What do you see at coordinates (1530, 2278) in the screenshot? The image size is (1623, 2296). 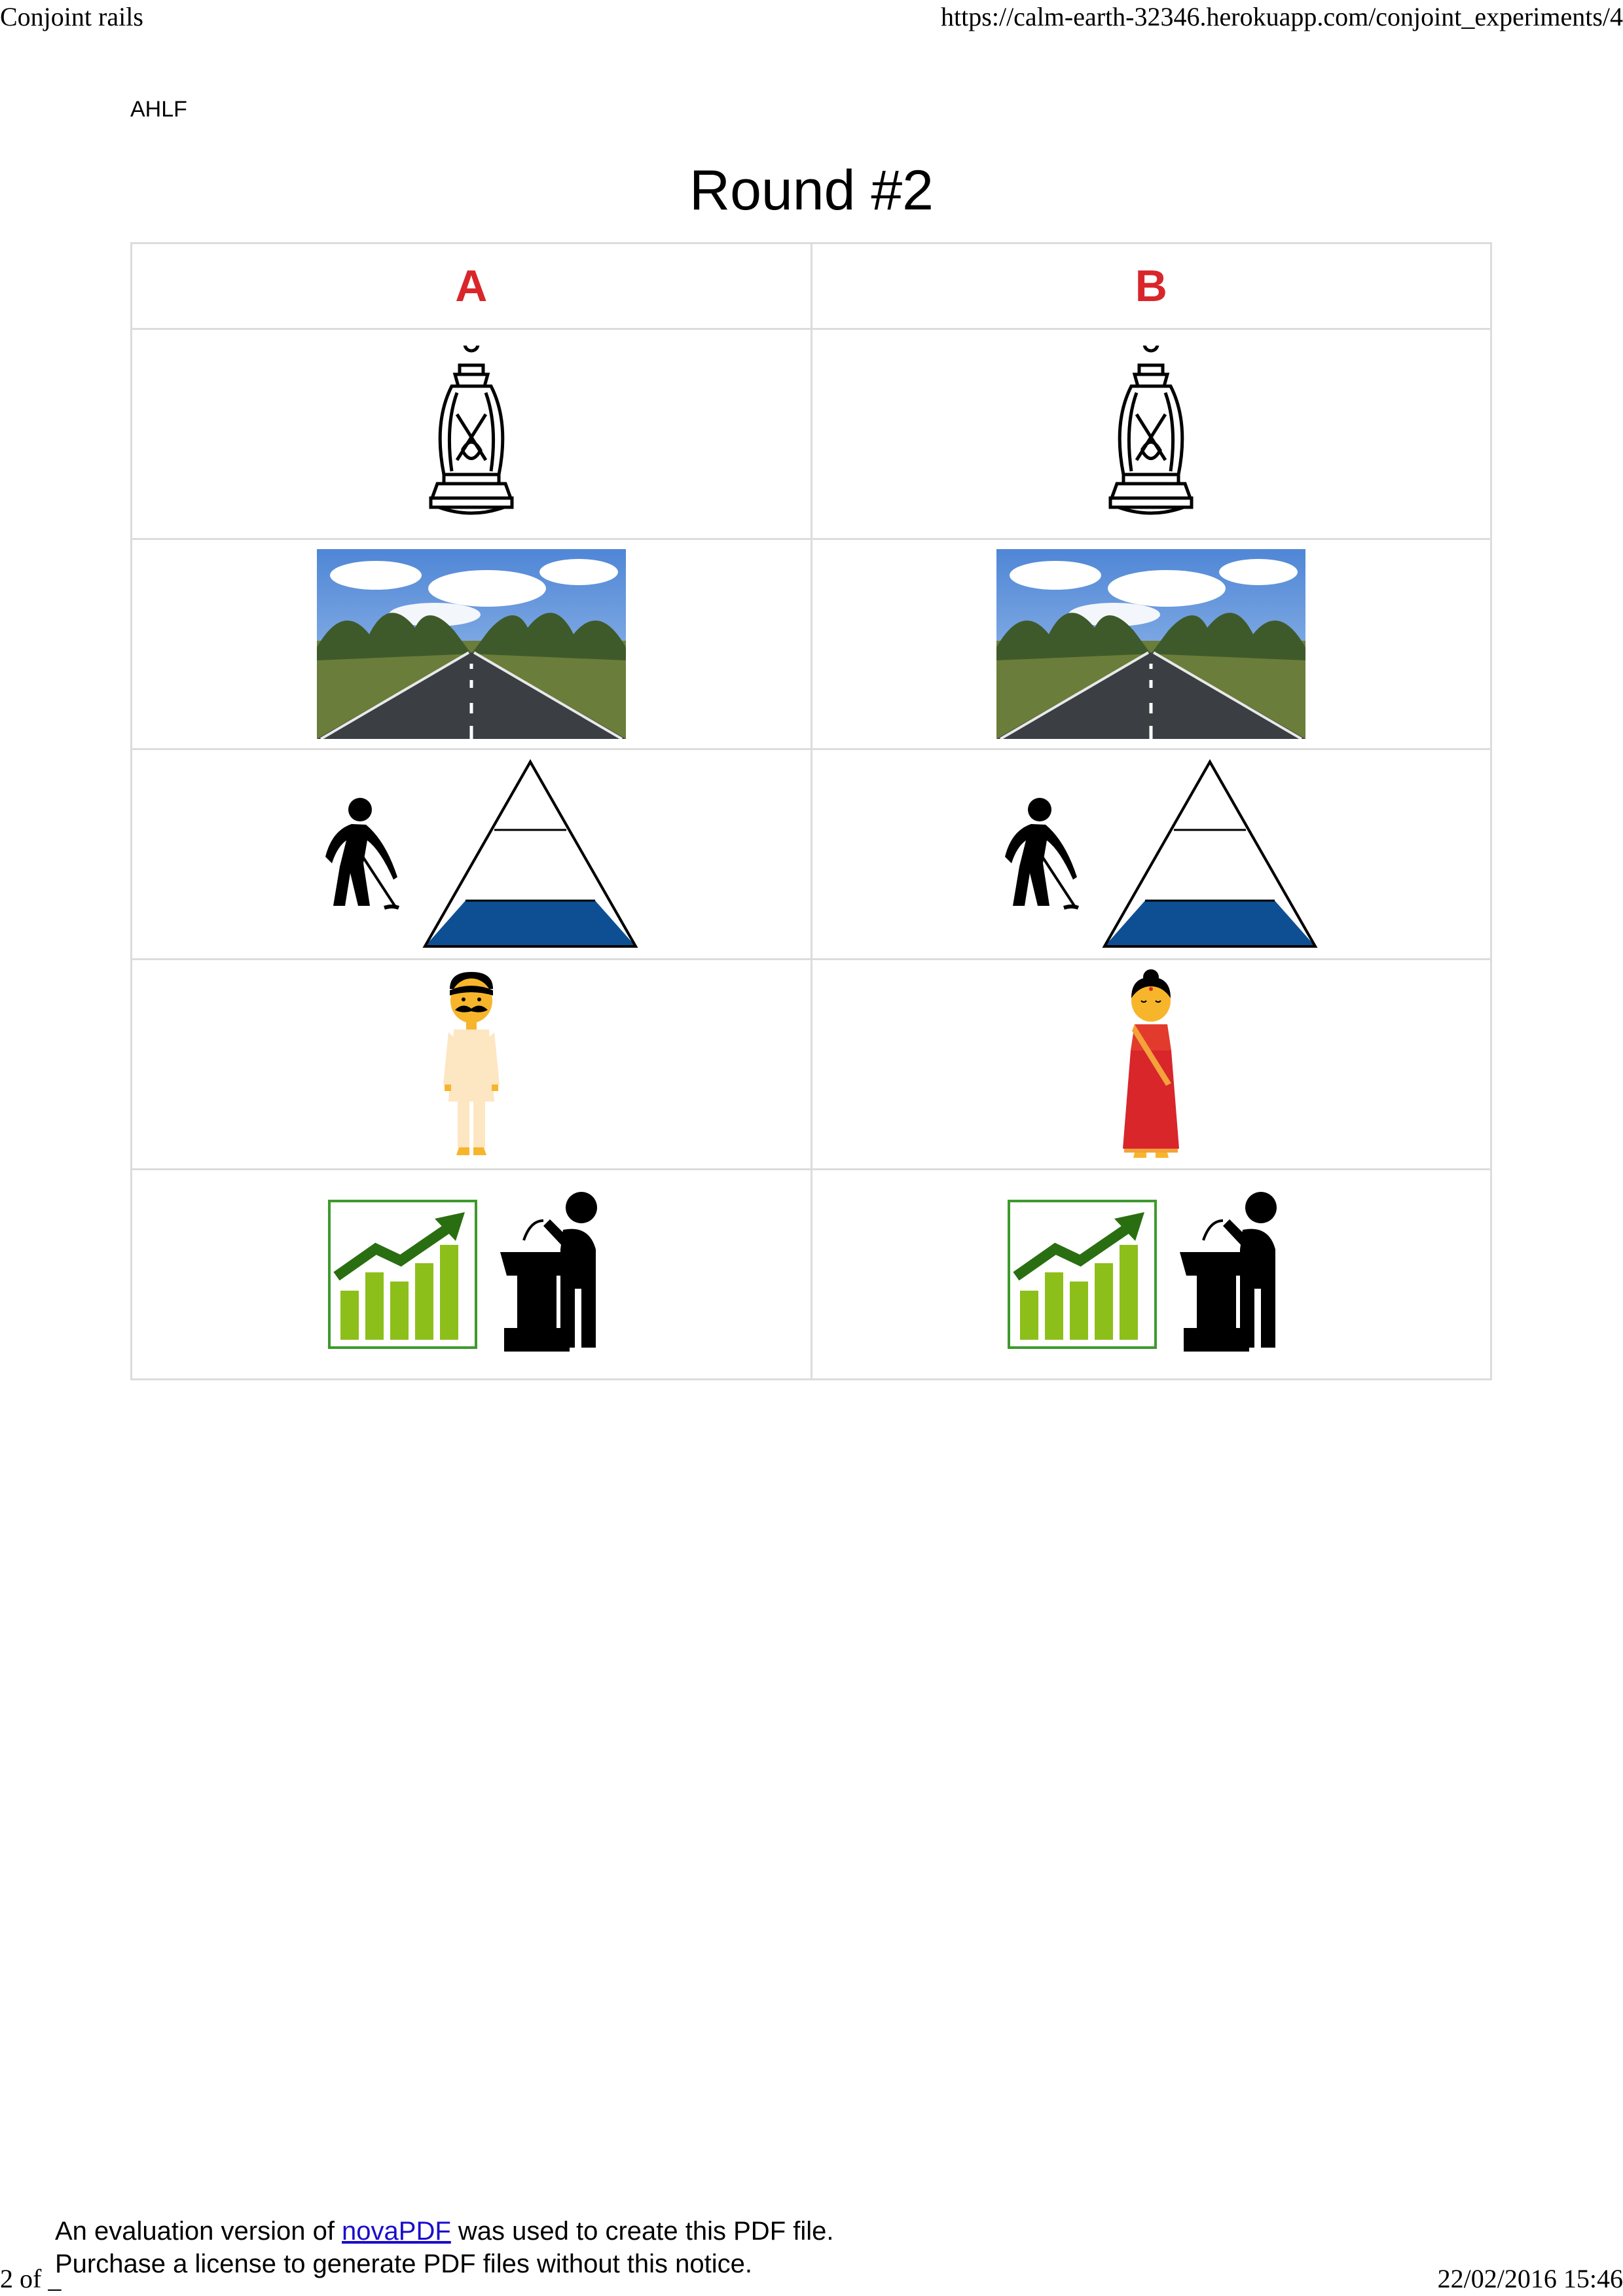 I see `print-timestamp: 22/02/2016 15:46` at bounding box center [1530, 2278].